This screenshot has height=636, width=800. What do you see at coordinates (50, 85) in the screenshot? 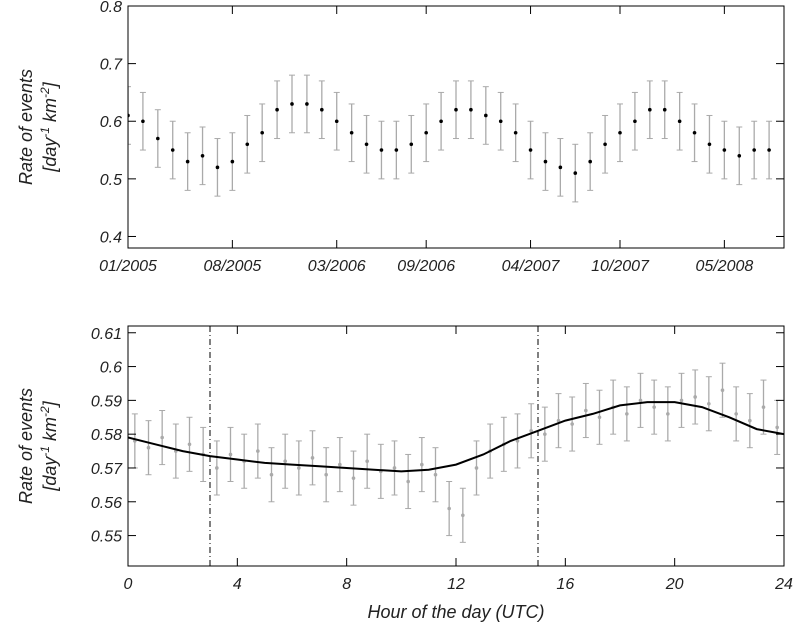
I see `units-text: ]` at bounding box center [50, 85].